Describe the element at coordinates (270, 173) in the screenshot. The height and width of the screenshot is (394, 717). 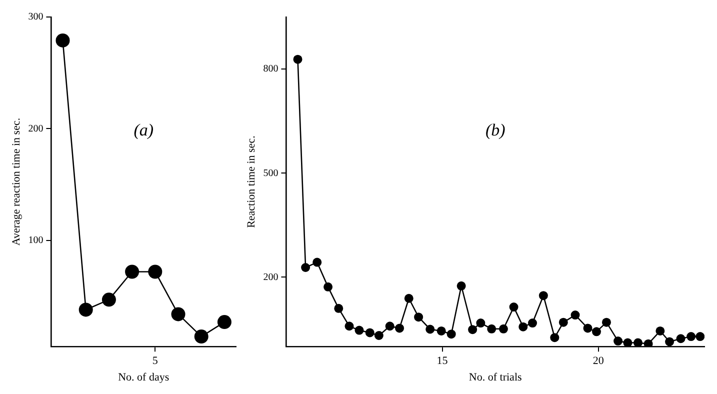
I see `y-tick-label: 500` at that location.